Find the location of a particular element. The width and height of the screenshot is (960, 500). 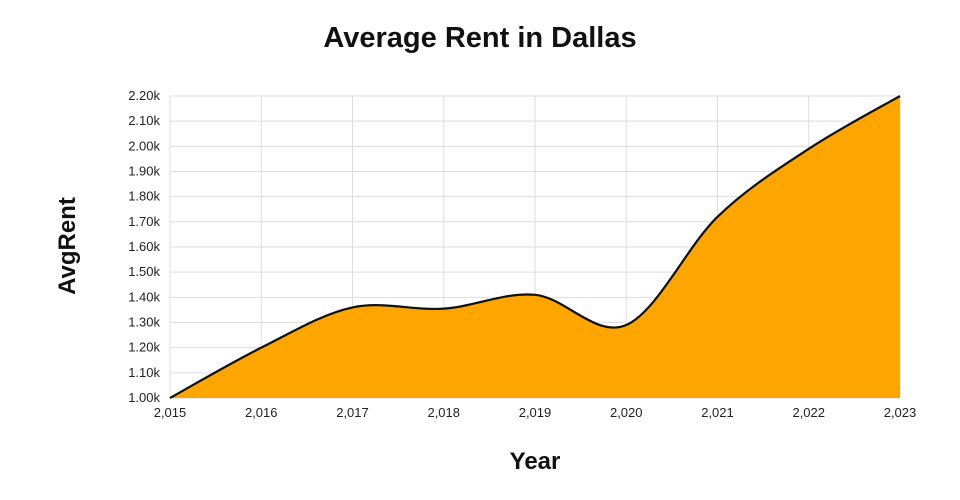

y-tick-label: 2.20k is located at coordinates (144, 95).